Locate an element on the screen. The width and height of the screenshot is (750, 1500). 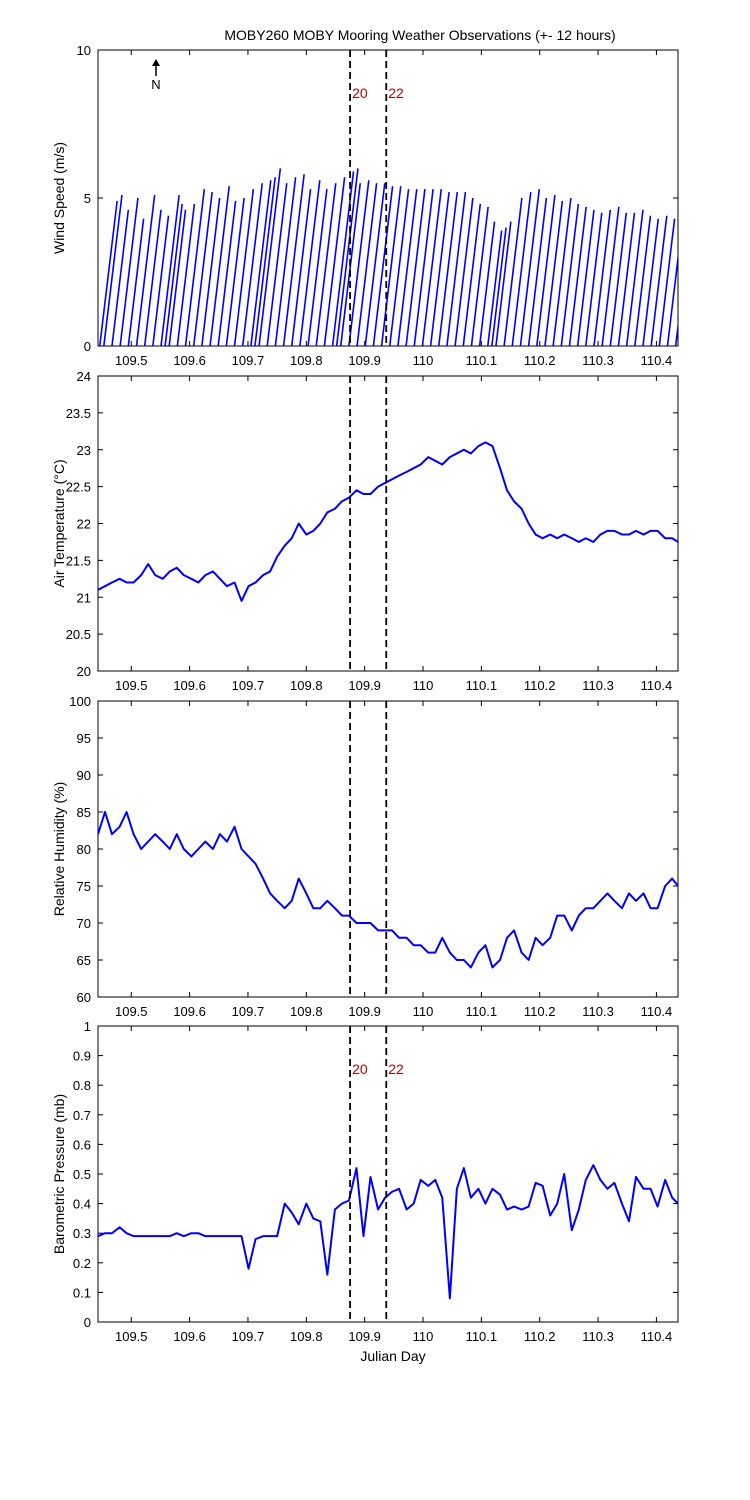
y-tick-label: 1 is located at coordinates (87, 1026).